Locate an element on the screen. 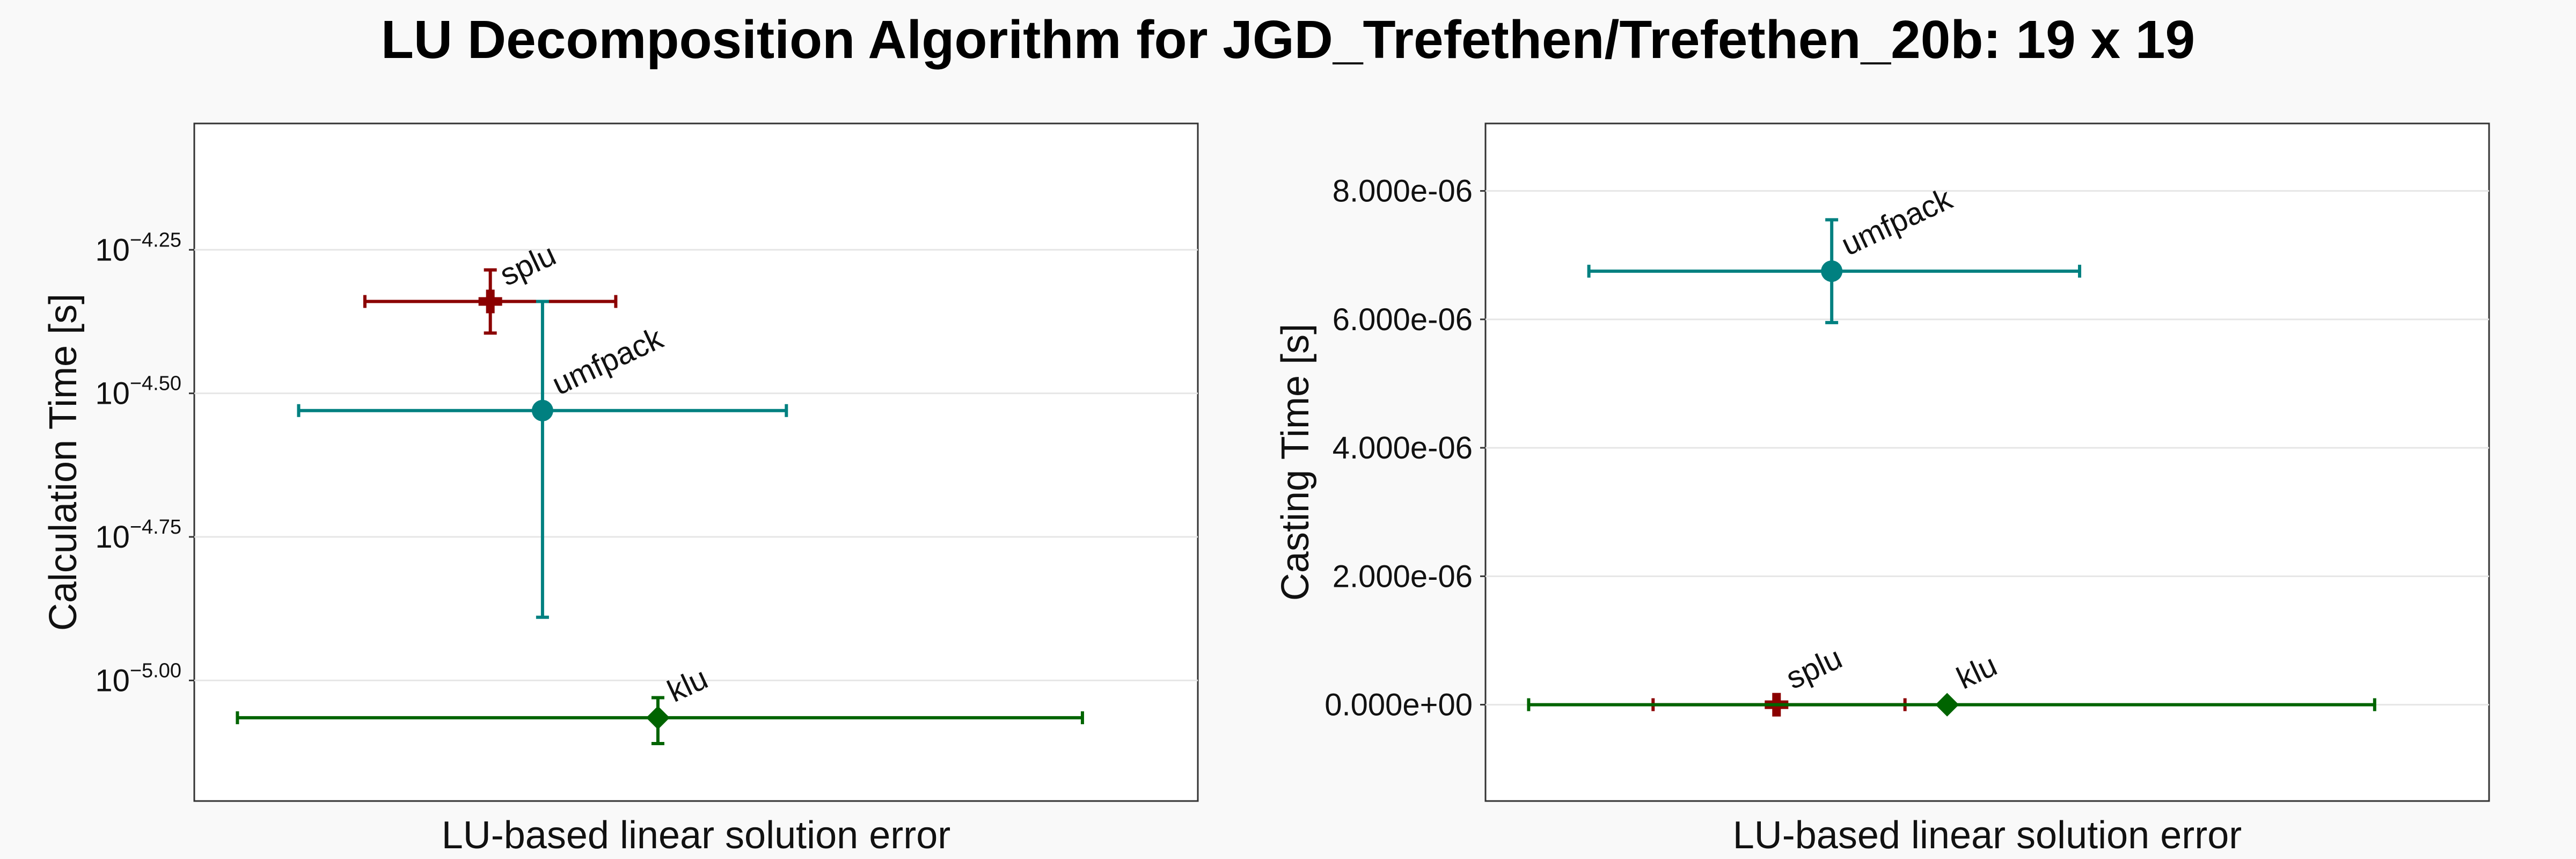 The width and height of the screenshot is (2576, 859). y-tick-label: 10−4.50 is located at coordinates (138, 392).